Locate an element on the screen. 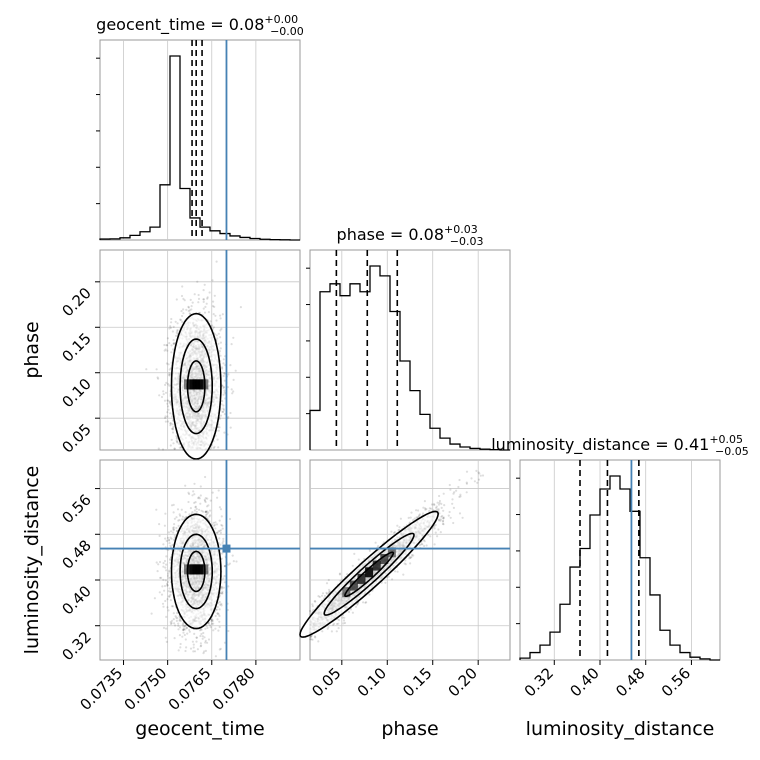  title-phase: phase = 0.08+0.03 −0.03 is located at coordinates (410, 235).